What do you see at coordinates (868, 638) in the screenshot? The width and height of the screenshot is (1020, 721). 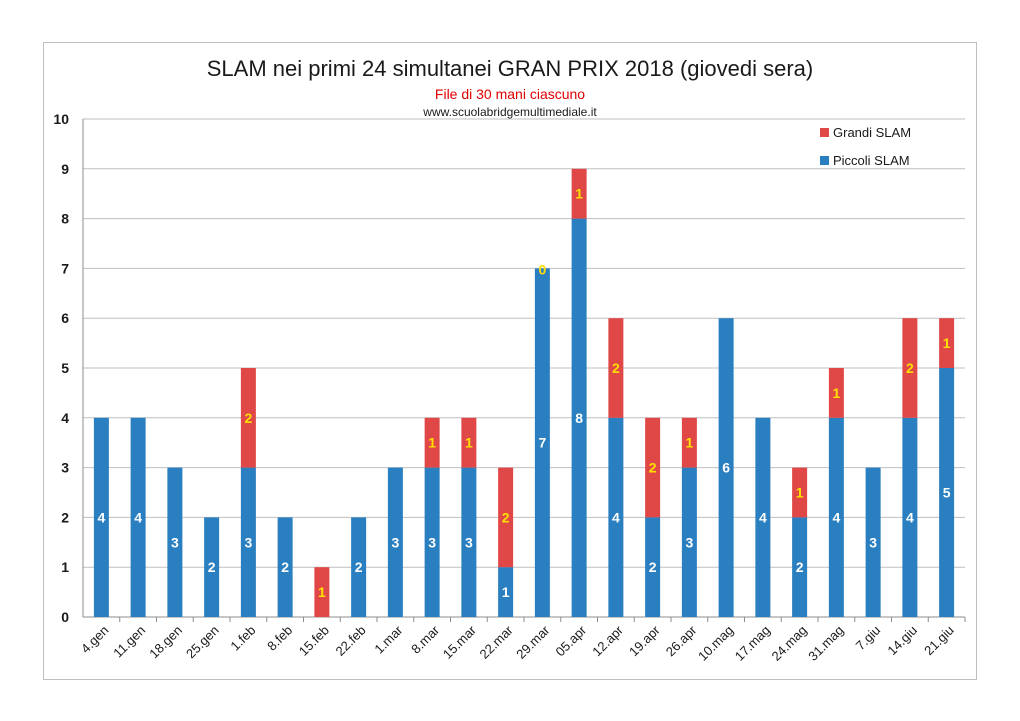 I see `x-tick-label: 7.giu` at bounding box center [868, 638].